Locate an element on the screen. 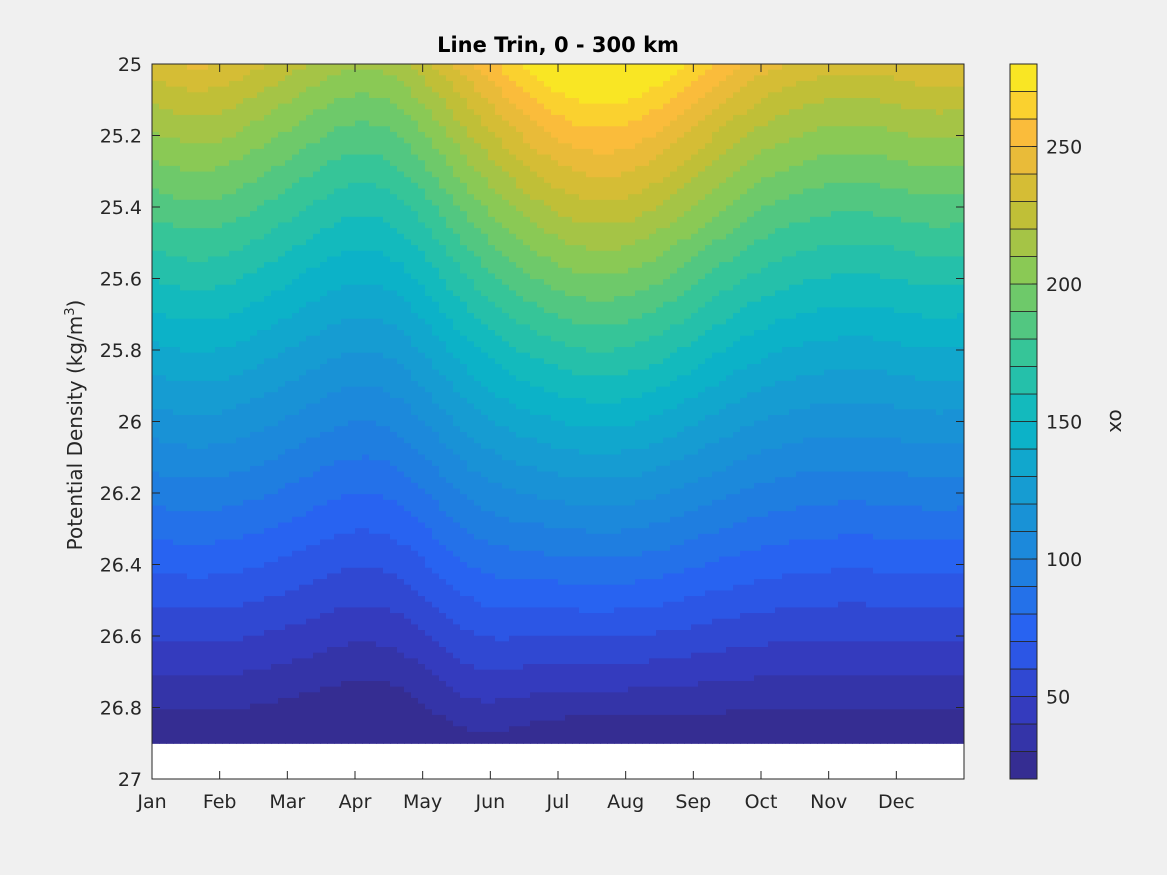 The image size is (1167, 875). colorbar-tick-label: 250 is located at coordinates (1064, 148).